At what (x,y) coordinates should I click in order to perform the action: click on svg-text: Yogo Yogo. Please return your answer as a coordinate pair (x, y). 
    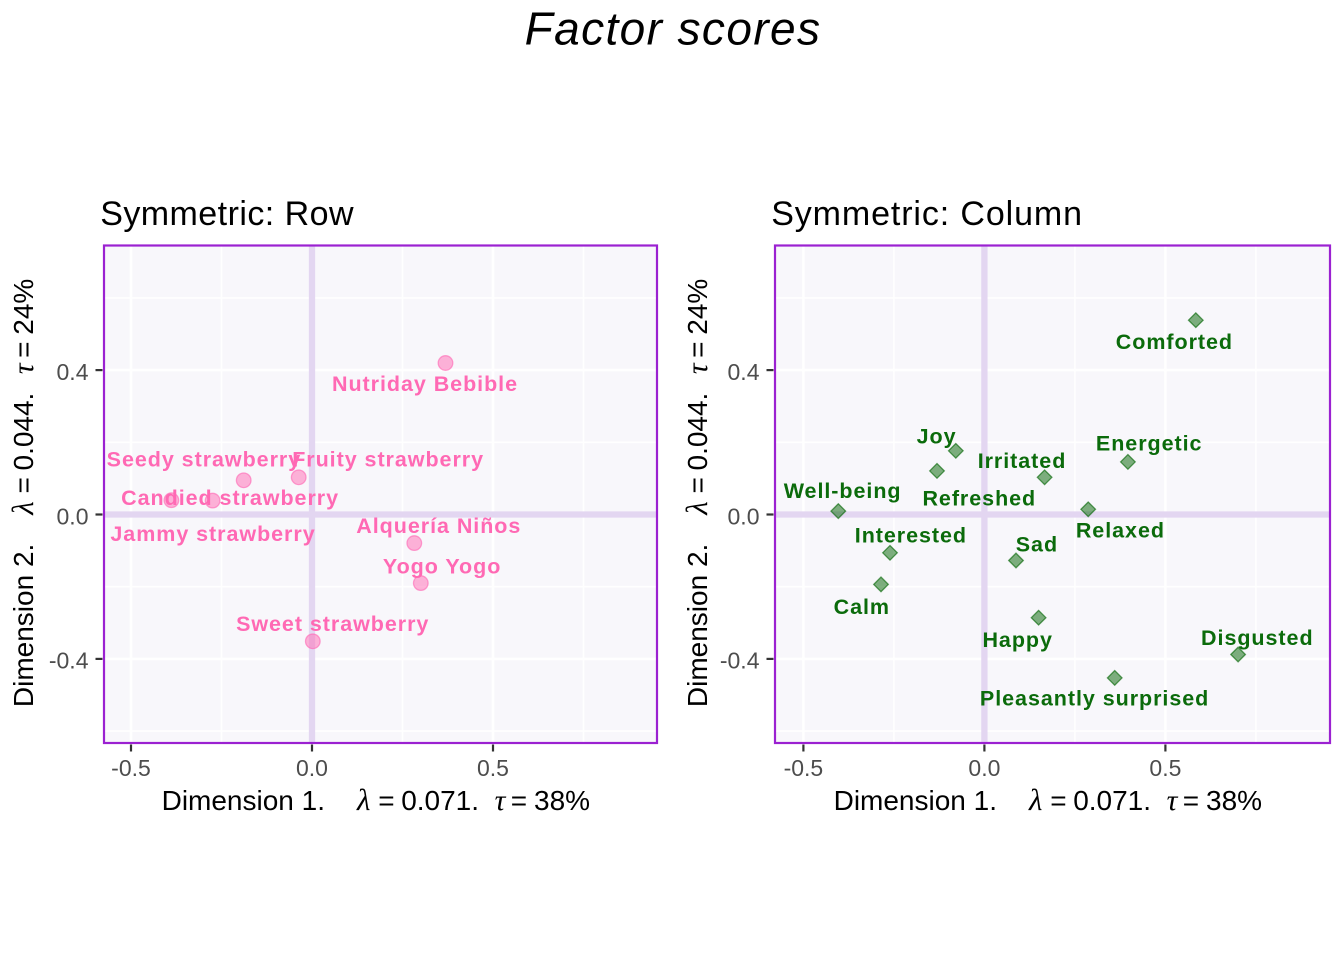
    Looking at the image, I should click on (442, 567).